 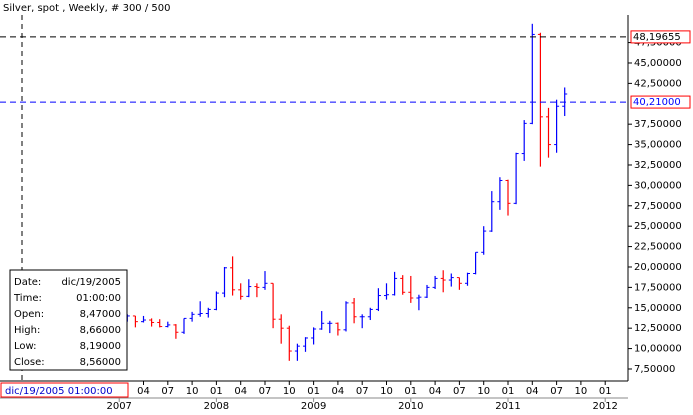 What do you see at coordinates (100, 314) in the screenshot?
I see `info-value: 8,47000` at bounding box center [100, 314].